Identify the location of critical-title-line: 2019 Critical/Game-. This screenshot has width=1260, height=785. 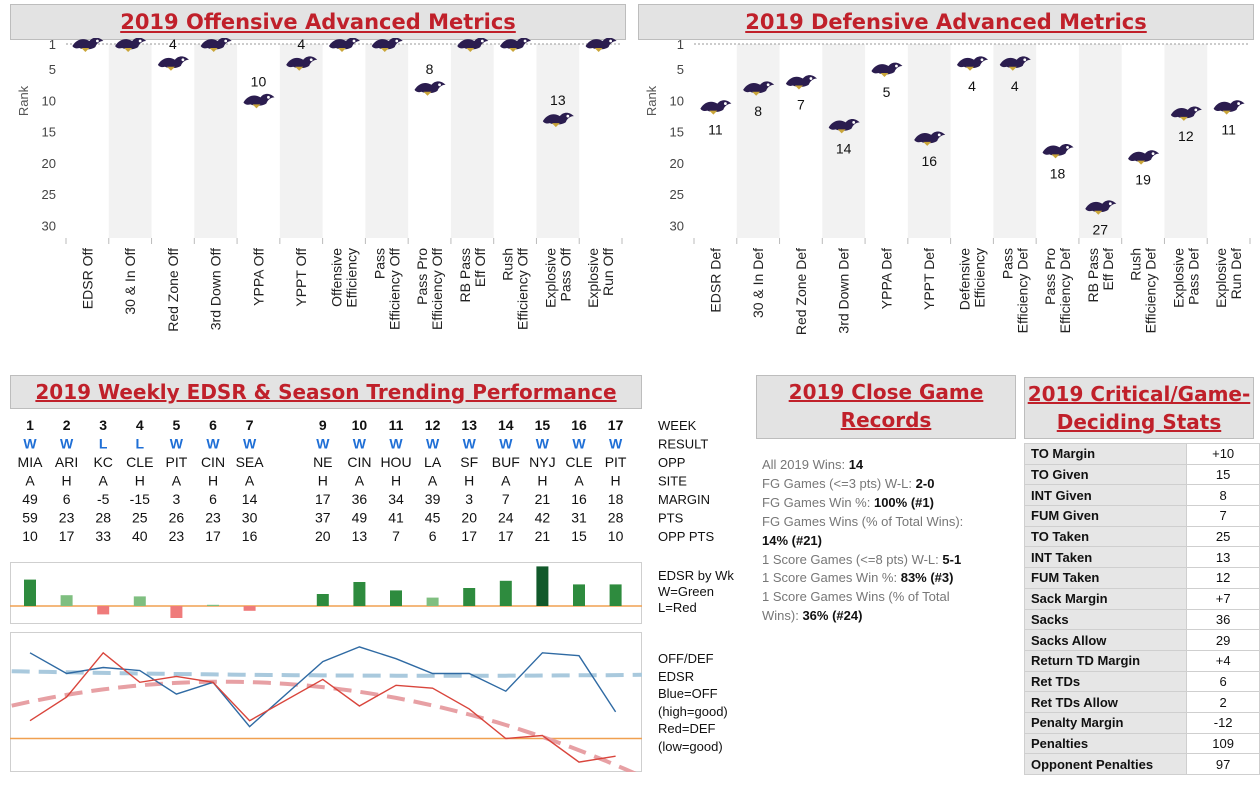
(1139, 394).